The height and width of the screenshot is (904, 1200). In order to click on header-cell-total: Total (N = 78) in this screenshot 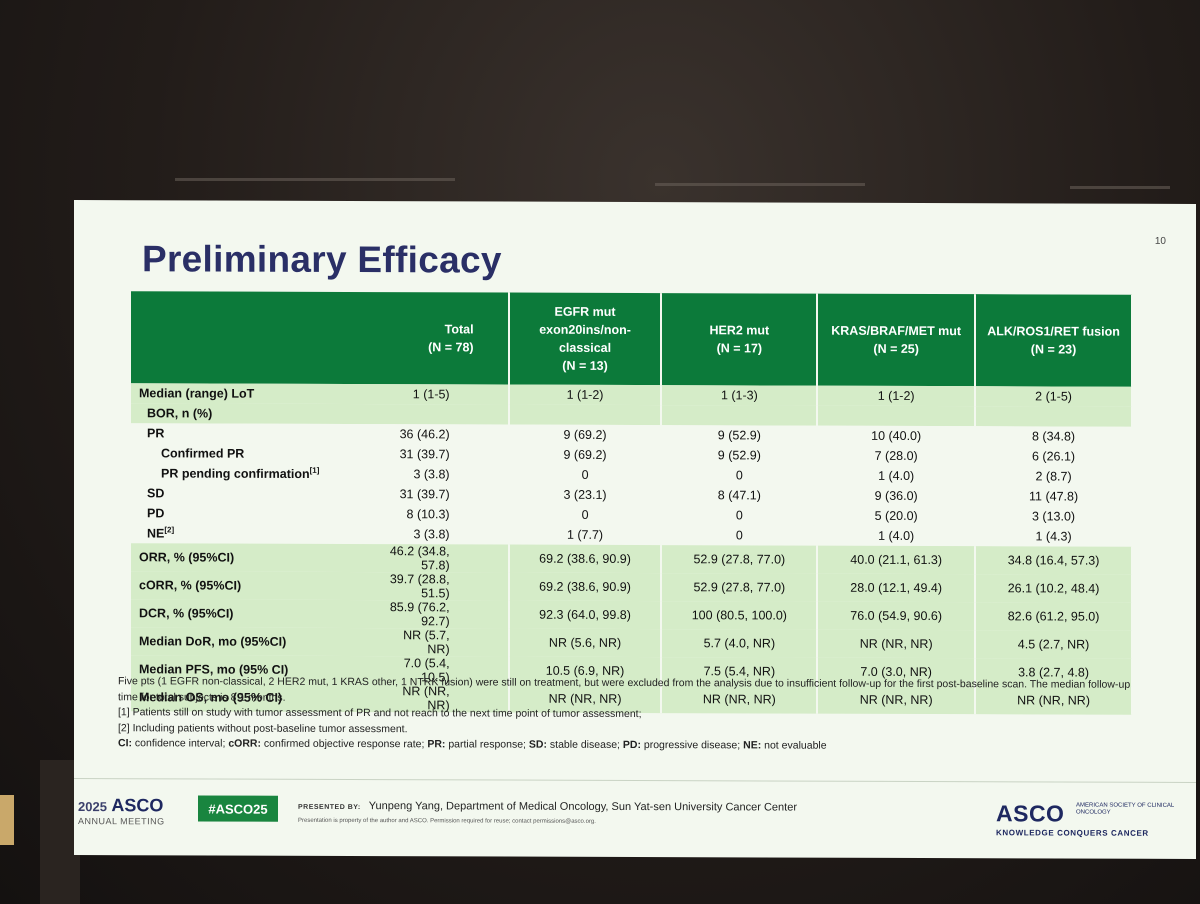, I will do `click(442, 338)`.